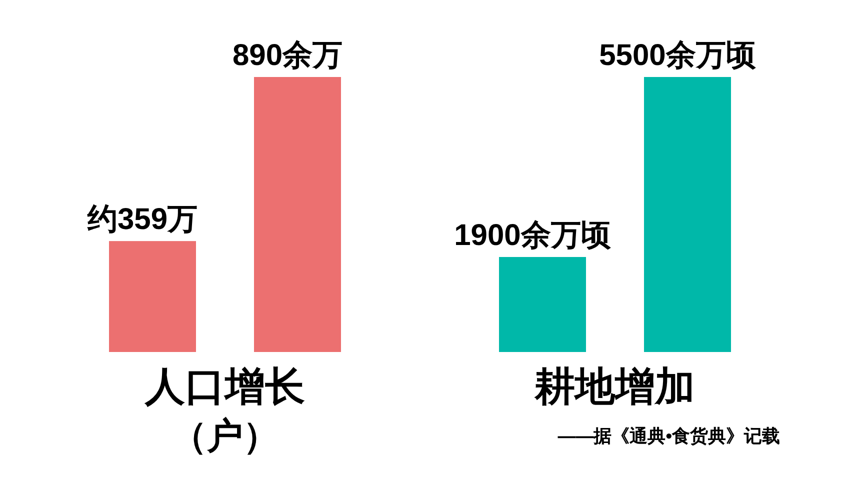 The width and height of the screenshot is (860, 484). Describe the element at coordinates (615, 387) in the screenshot. I see `xlabel: 耕地增加` at that location.